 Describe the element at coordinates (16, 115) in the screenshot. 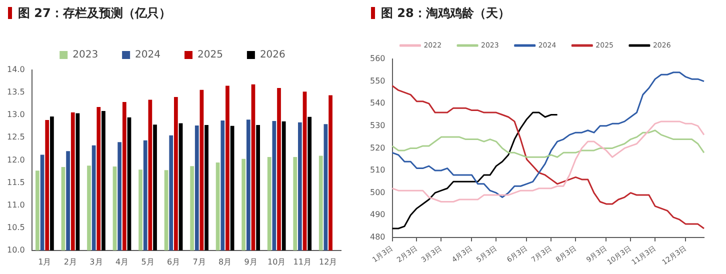

I see `y-tick-label: 13.0` at that location.